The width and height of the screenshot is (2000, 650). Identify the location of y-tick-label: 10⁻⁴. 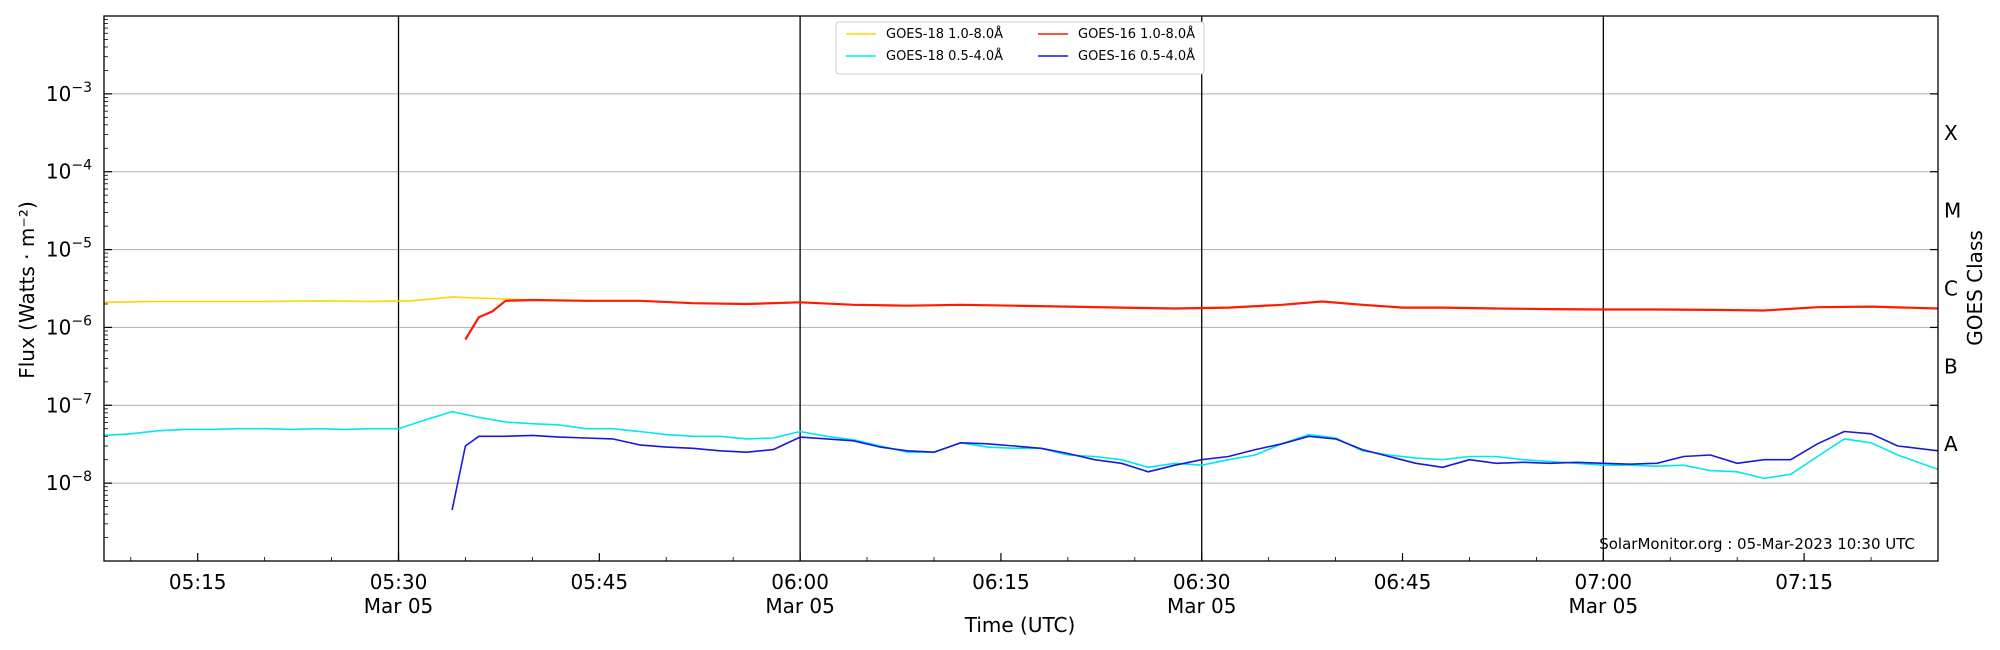
(69, 171).